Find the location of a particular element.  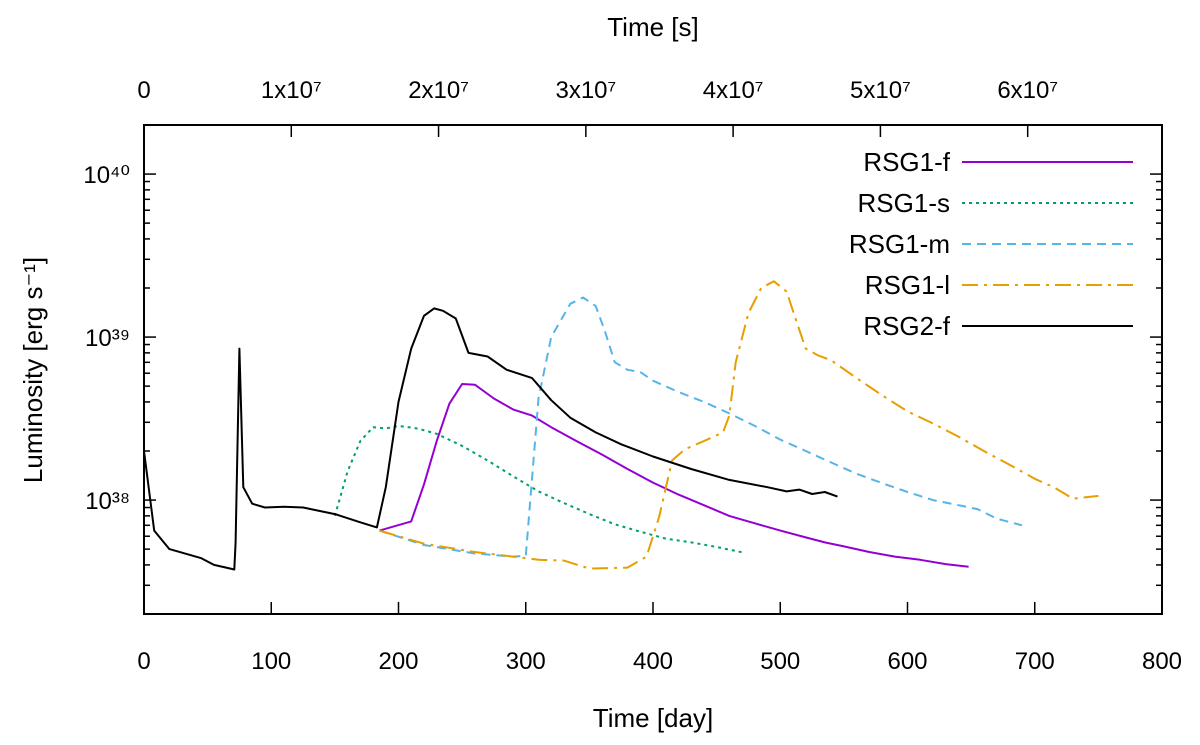

x2-tick-label: 3x10⁷ is located at coordinates (585, 90).